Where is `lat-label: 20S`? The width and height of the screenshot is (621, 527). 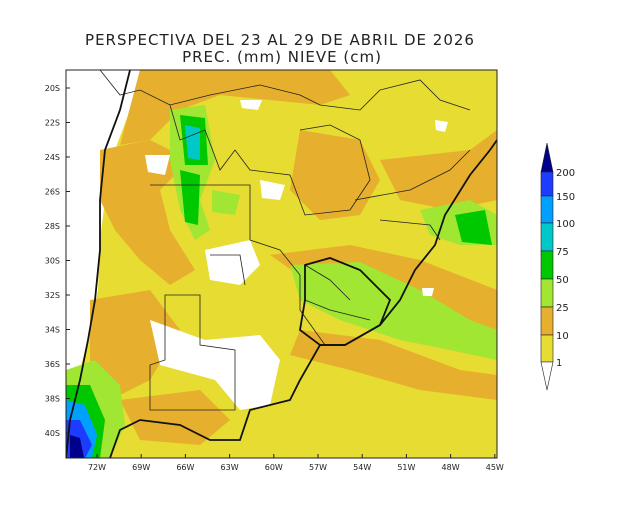
lat-label: 20S is located at coordinates (52, 88).